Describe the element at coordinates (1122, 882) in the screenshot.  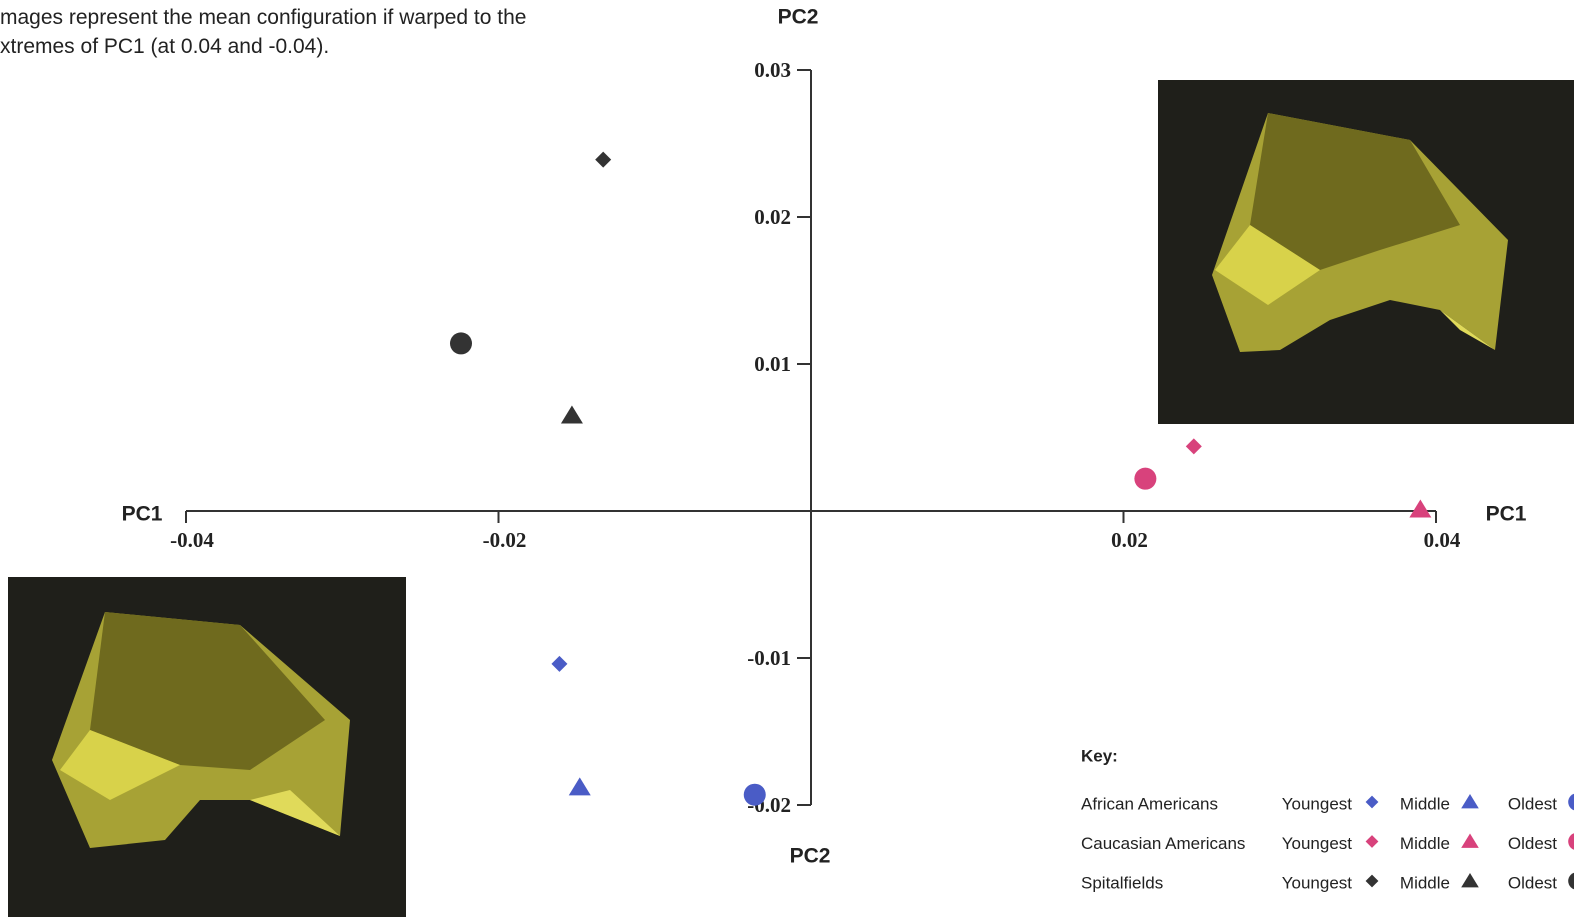
I see `legend-label: Spitalfields` at that location.